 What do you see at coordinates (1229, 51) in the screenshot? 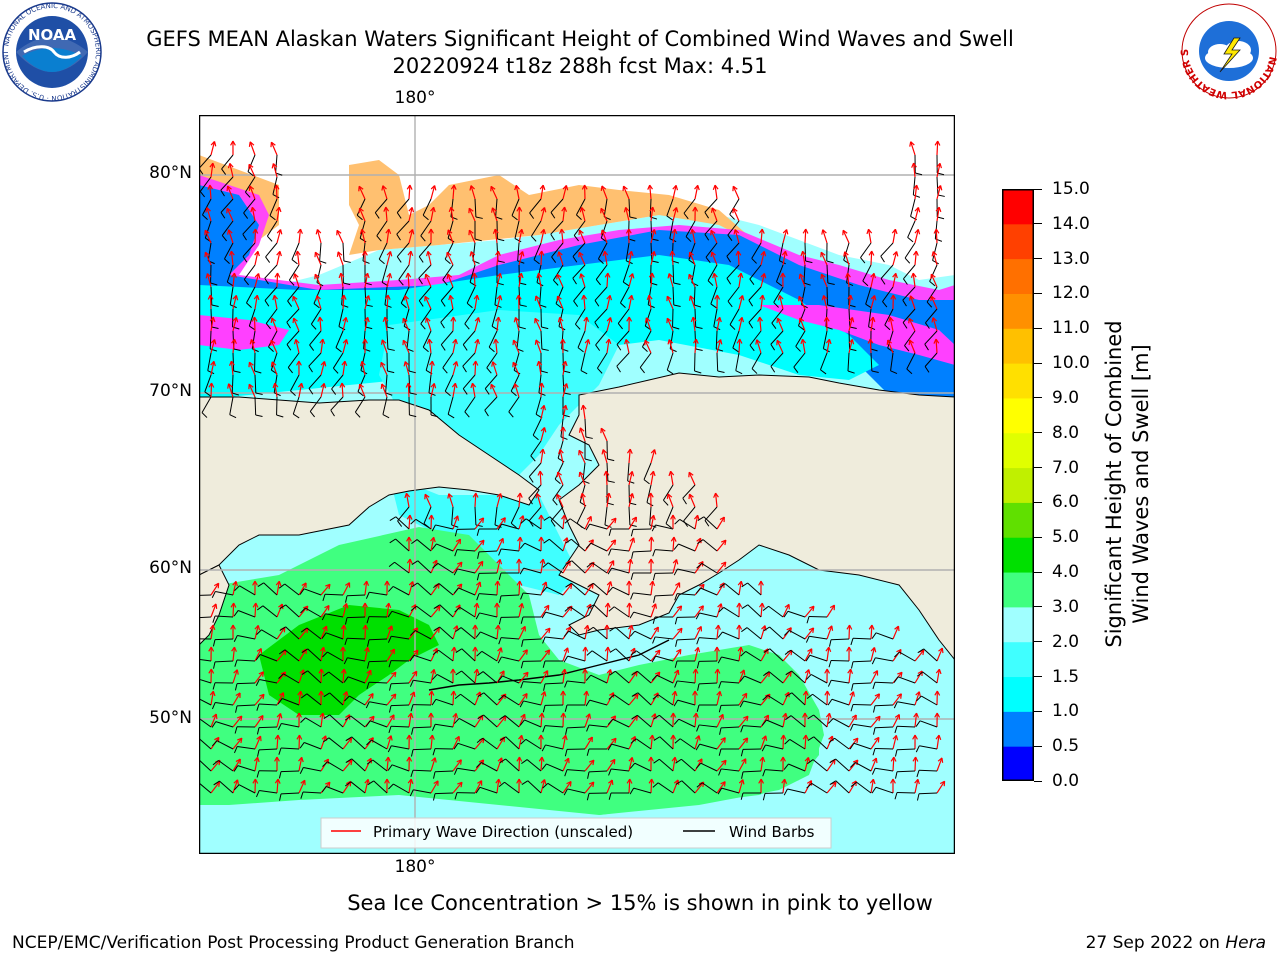
I see `nws-logo-icon: NATIONAL WEATHER SERVICE` at bounding box center [1229, 51].